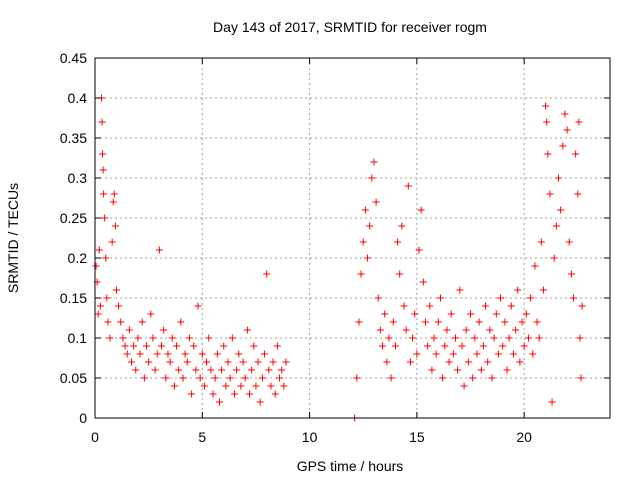 The width and height of the screenshot is (640, 480). Describe the element at coordinates (95, 437) in the screenshot. I see `x-tick-label: 0` at that location.